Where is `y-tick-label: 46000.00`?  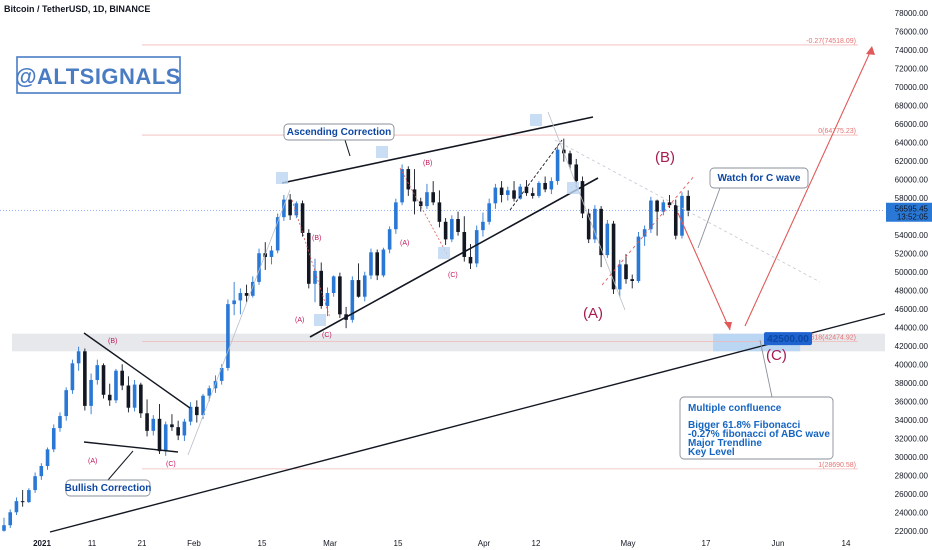 y-tick-label: 46000.00 is located at coordinates (912, 309).